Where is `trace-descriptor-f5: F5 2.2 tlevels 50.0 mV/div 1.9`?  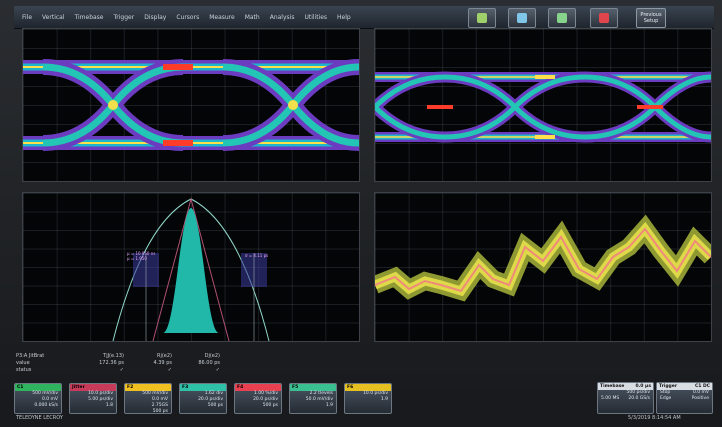
trace-descriptor-f5: F5 2.2 tlevels 50.0 mV/div 1.9 is located at coordinates (313, 398).